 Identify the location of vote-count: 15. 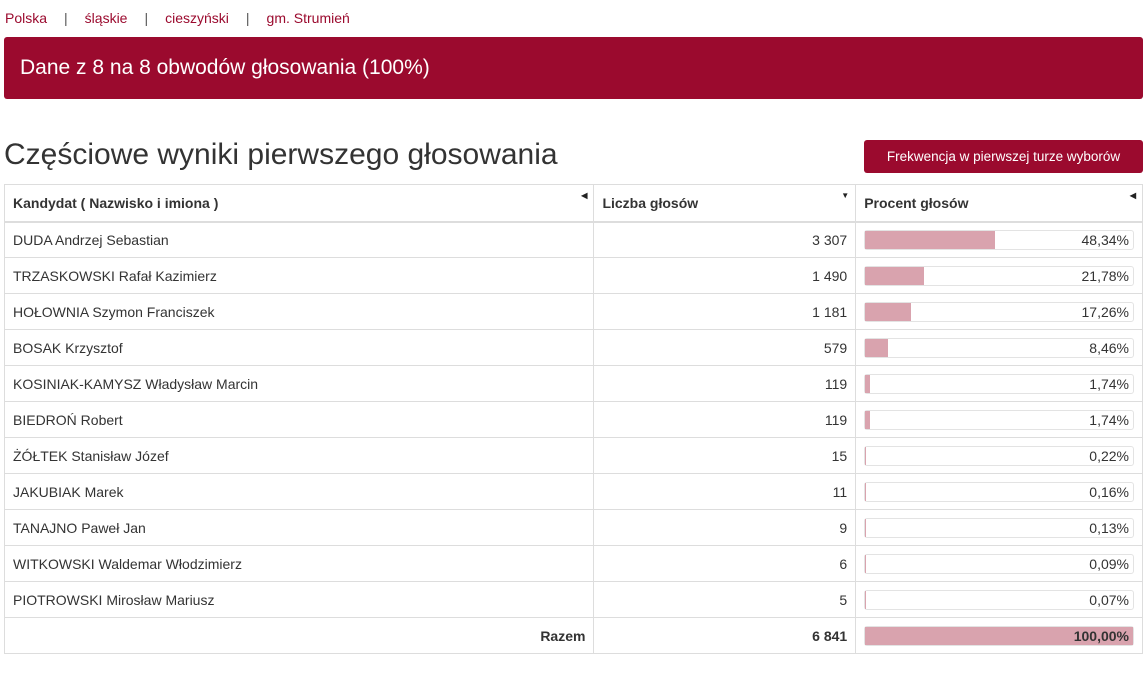
(725, 455).